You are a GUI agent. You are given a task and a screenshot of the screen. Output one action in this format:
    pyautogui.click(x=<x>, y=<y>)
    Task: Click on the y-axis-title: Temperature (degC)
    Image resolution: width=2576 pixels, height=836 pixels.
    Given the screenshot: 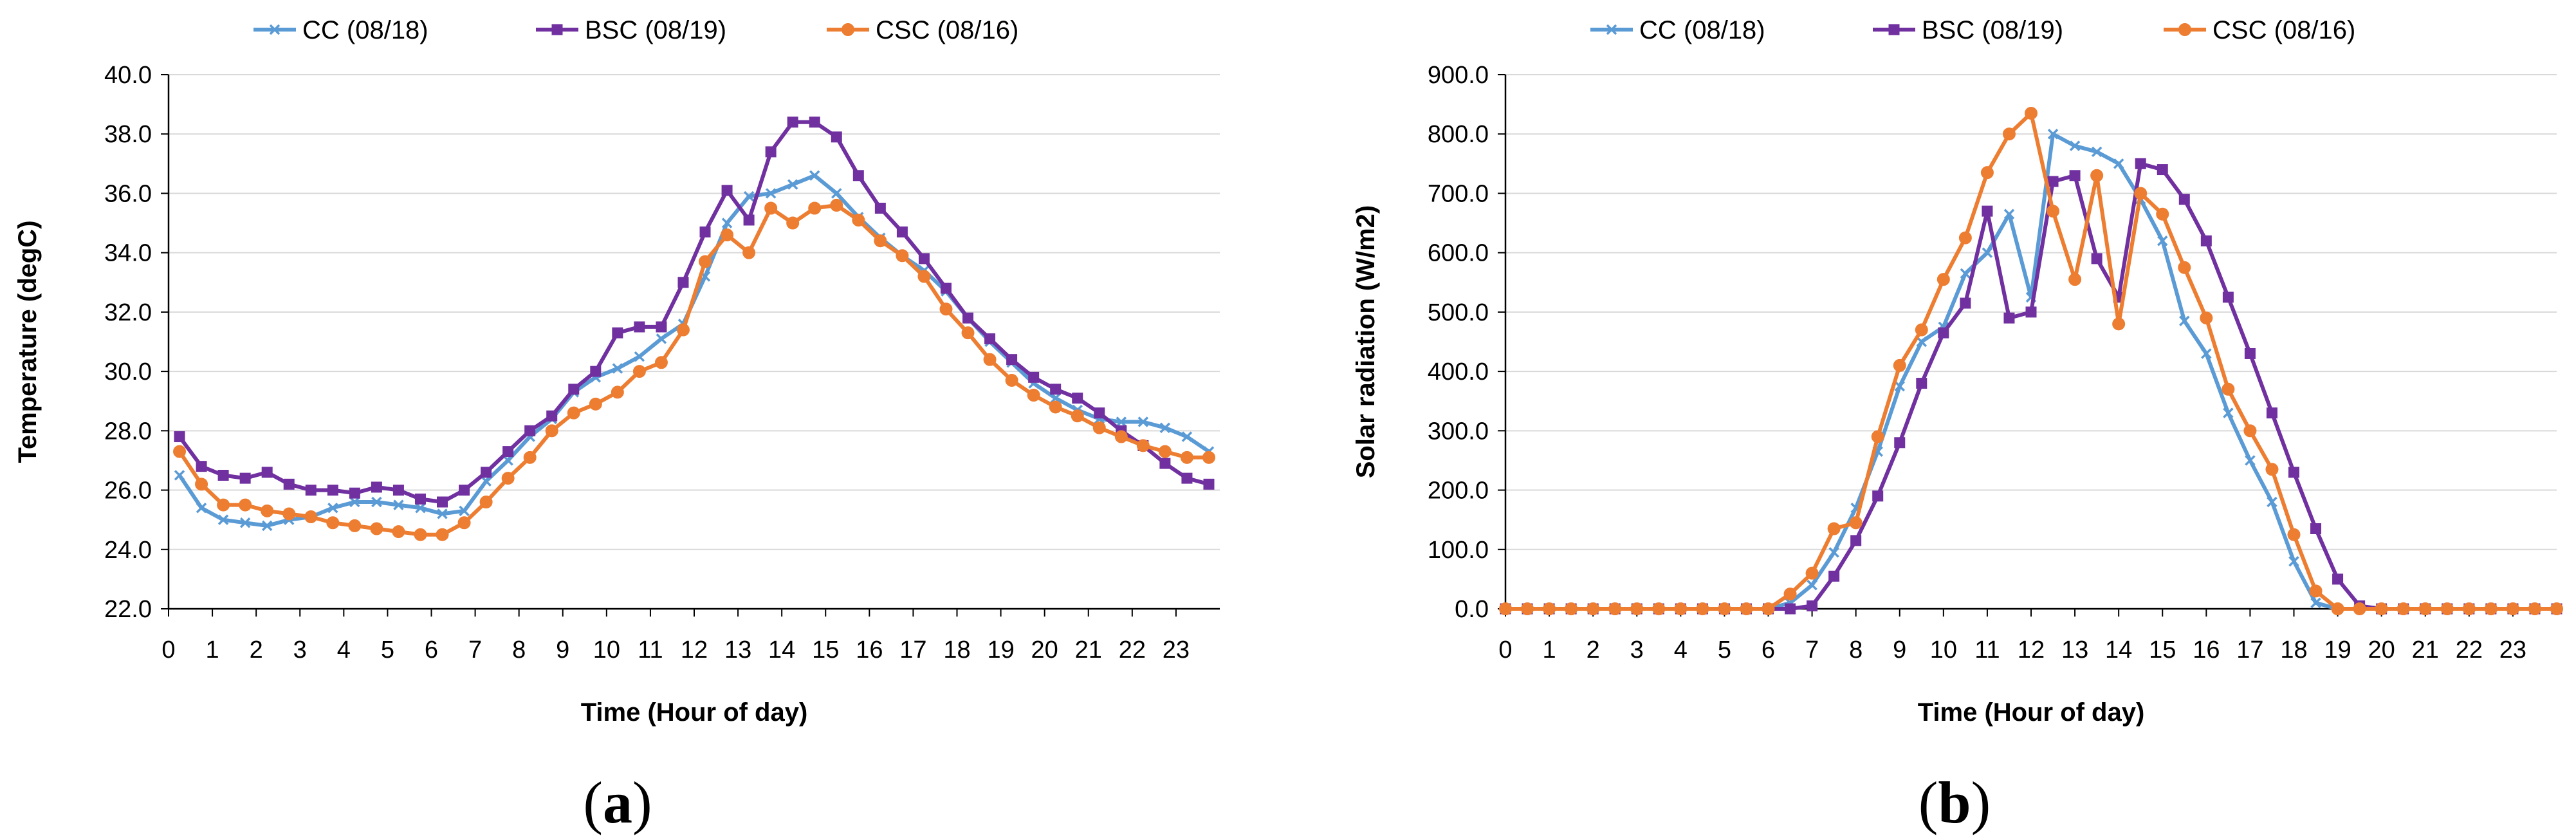 What is the action you would take?
    pyautogui.click(x=28, y=341)
    